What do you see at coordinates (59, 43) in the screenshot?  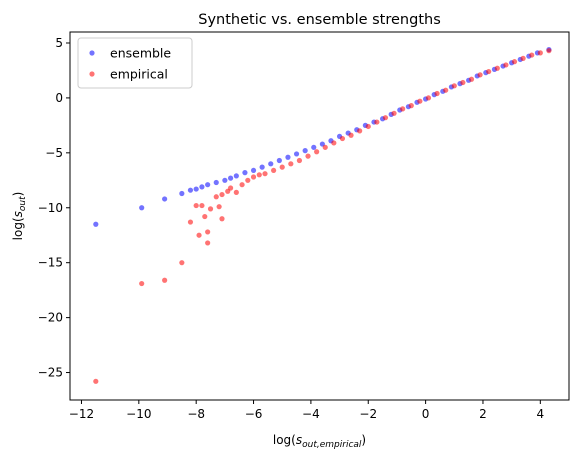 I see `y-tick-label: 5` at bounding box center [59, 43].